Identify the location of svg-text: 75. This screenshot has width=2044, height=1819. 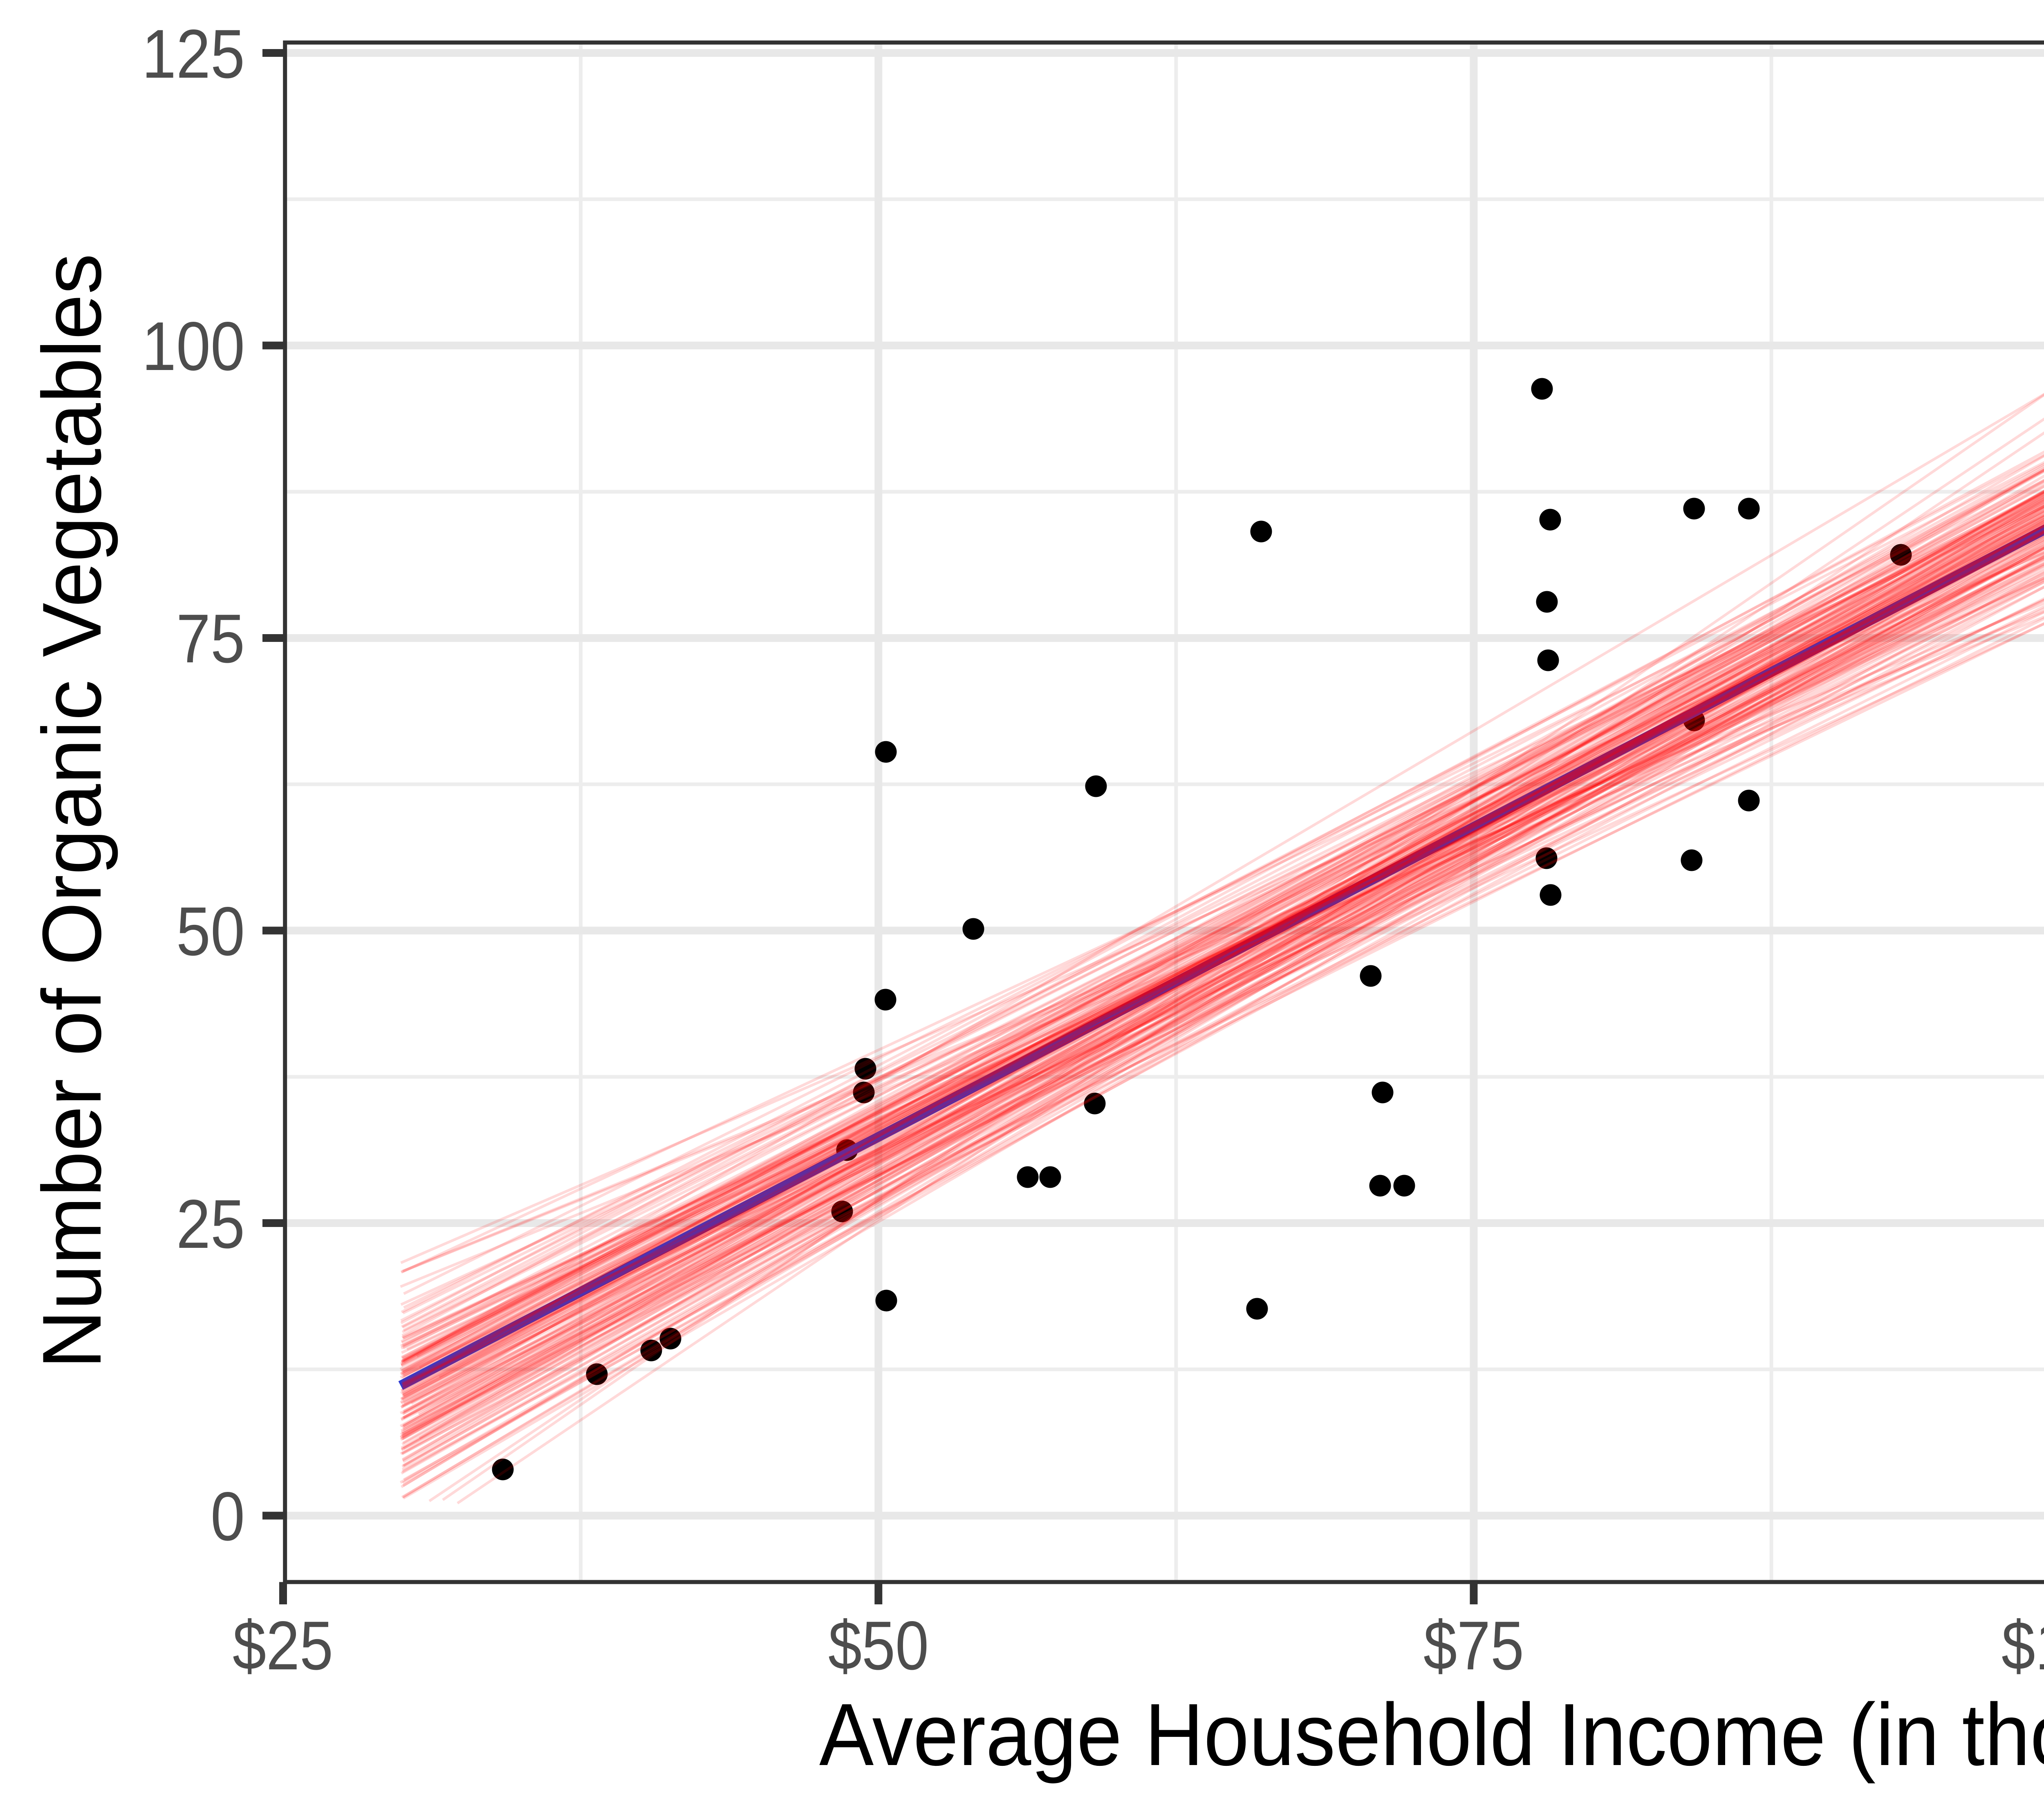
(210, 638).